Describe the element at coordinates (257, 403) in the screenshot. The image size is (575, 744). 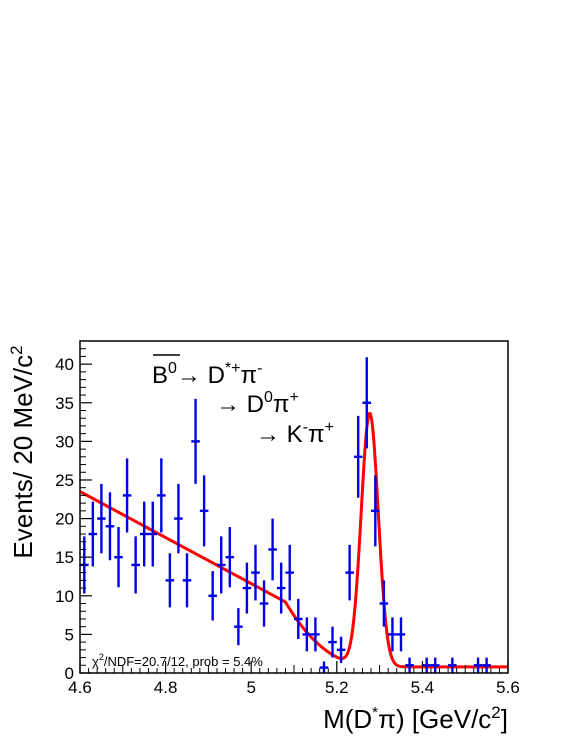
I see `decay-line-2: → D0π+` at that location.